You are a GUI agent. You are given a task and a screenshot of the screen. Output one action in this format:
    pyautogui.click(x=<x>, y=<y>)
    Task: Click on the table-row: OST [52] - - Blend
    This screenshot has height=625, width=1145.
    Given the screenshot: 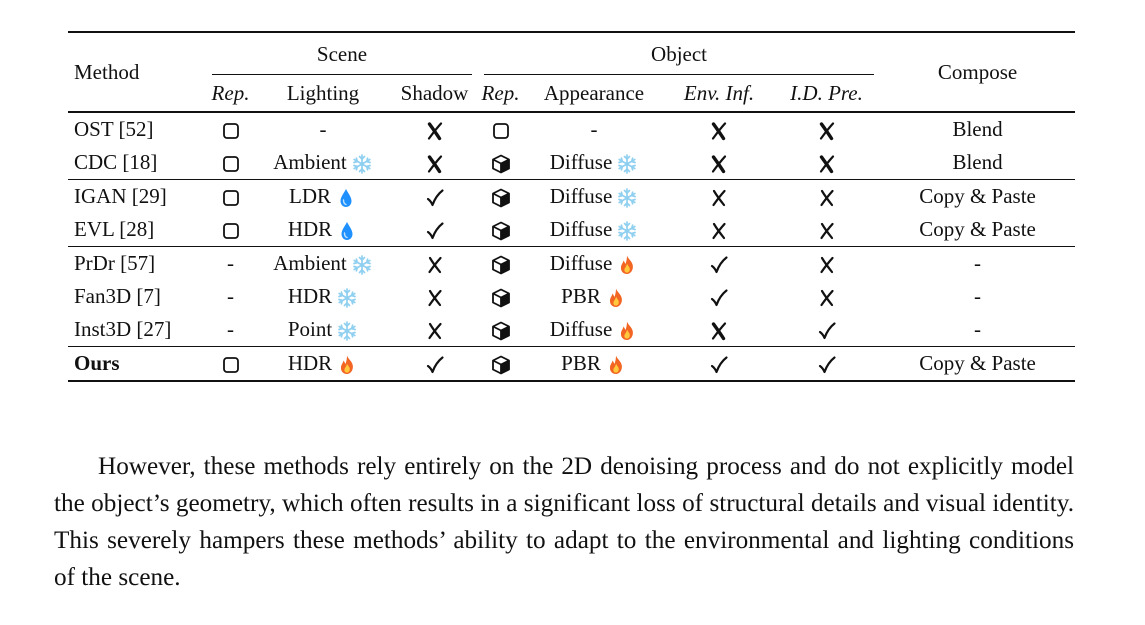 What is the action you would take?
    pyautogui.click(x=571, y=129)
    